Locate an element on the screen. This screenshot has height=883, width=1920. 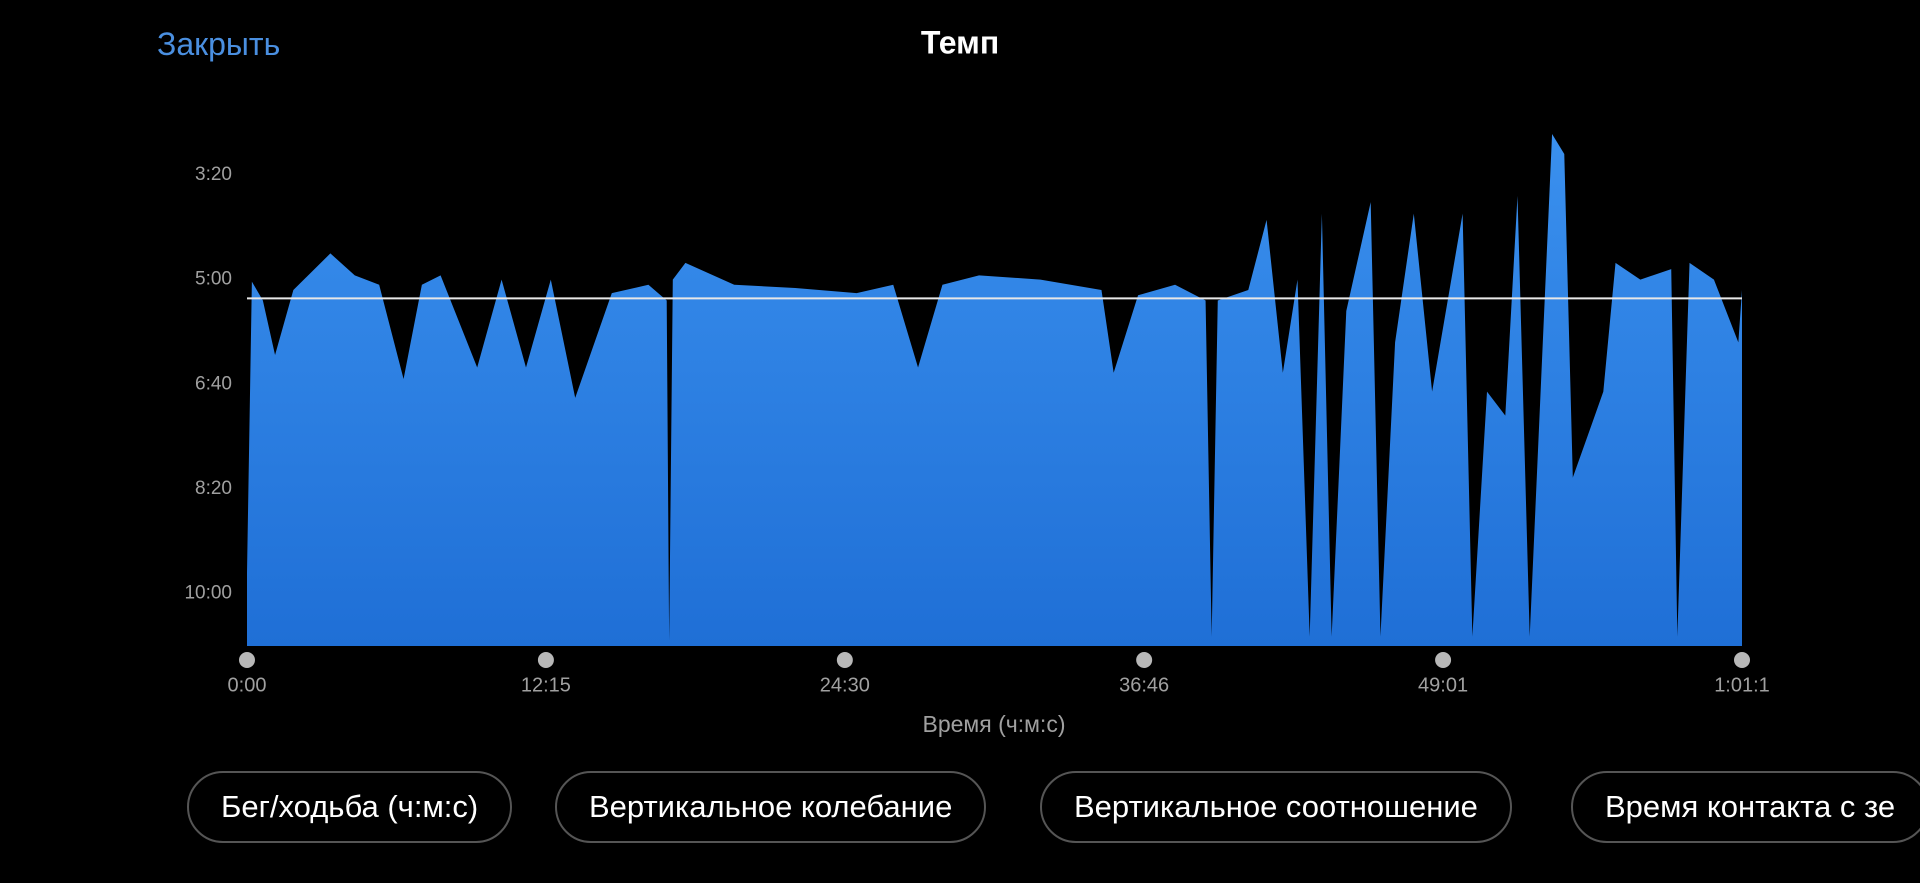
y-tick-label: 5:00 is located at coordinates (213, 279).